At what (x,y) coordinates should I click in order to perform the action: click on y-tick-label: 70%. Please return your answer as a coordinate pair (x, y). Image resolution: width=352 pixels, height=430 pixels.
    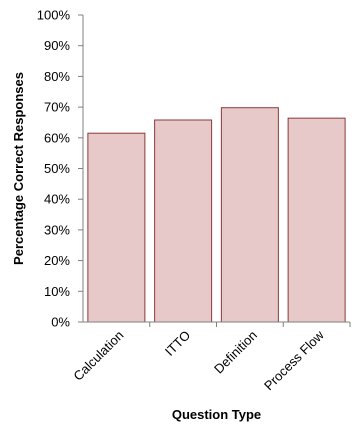
    Looking at the image, I should click on (57, 107).